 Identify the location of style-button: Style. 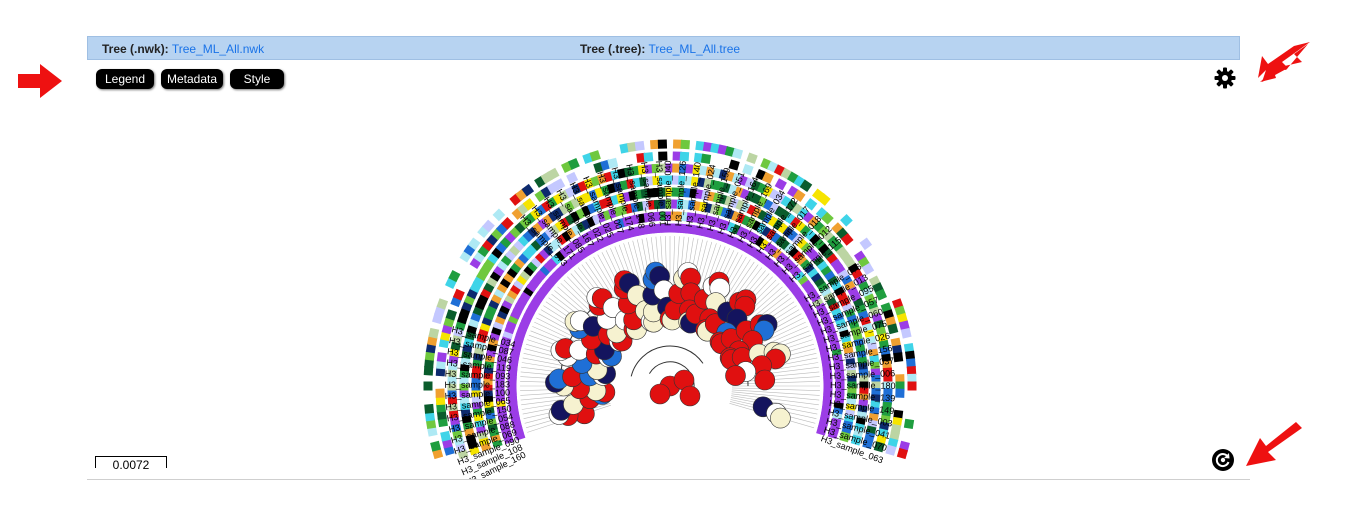
(257, 79).